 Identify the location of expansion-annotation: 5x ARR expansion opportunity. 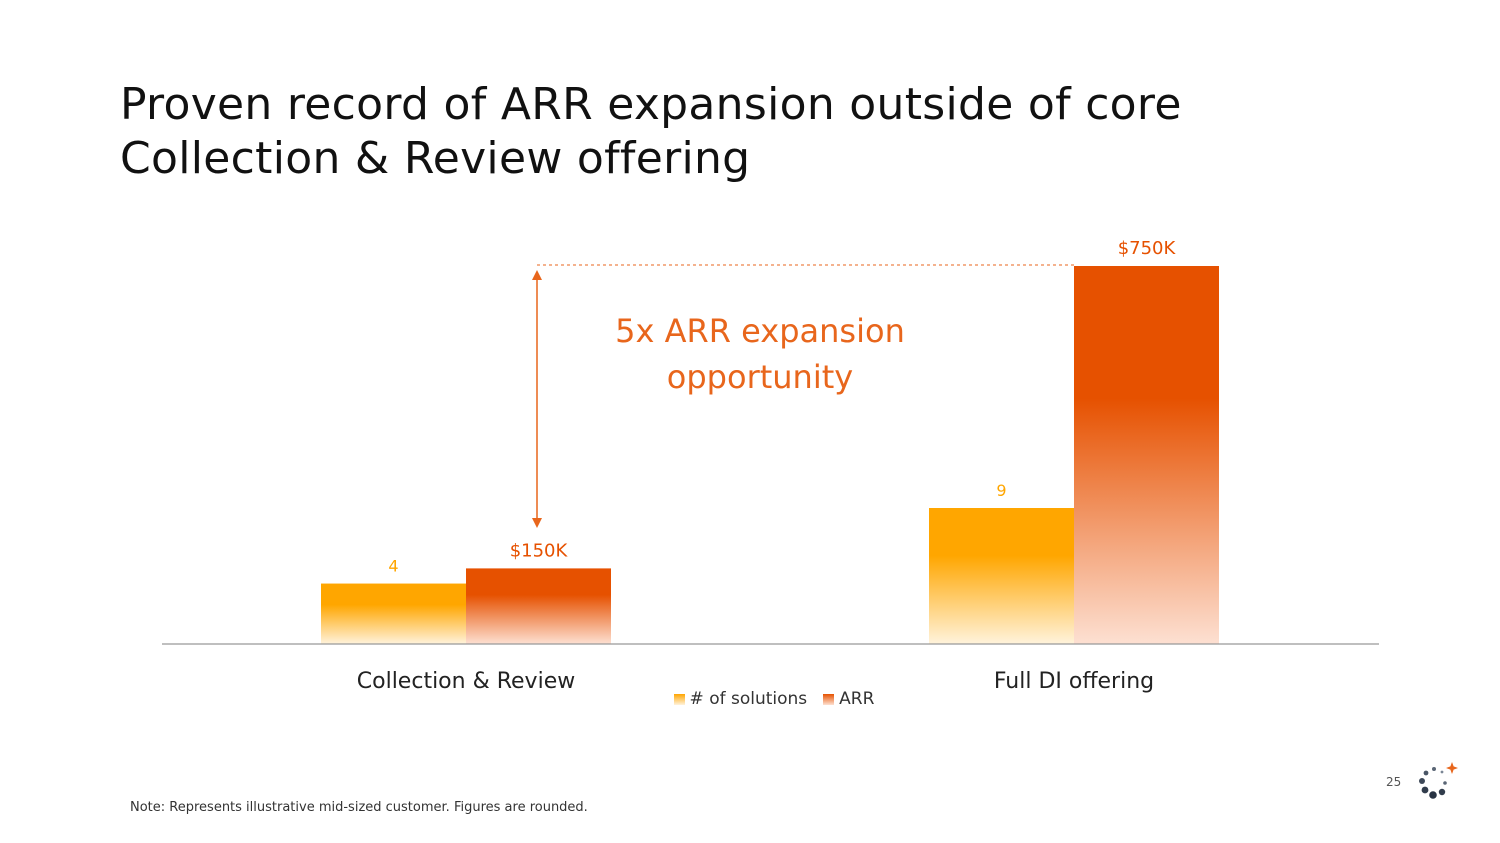
(760, 354).